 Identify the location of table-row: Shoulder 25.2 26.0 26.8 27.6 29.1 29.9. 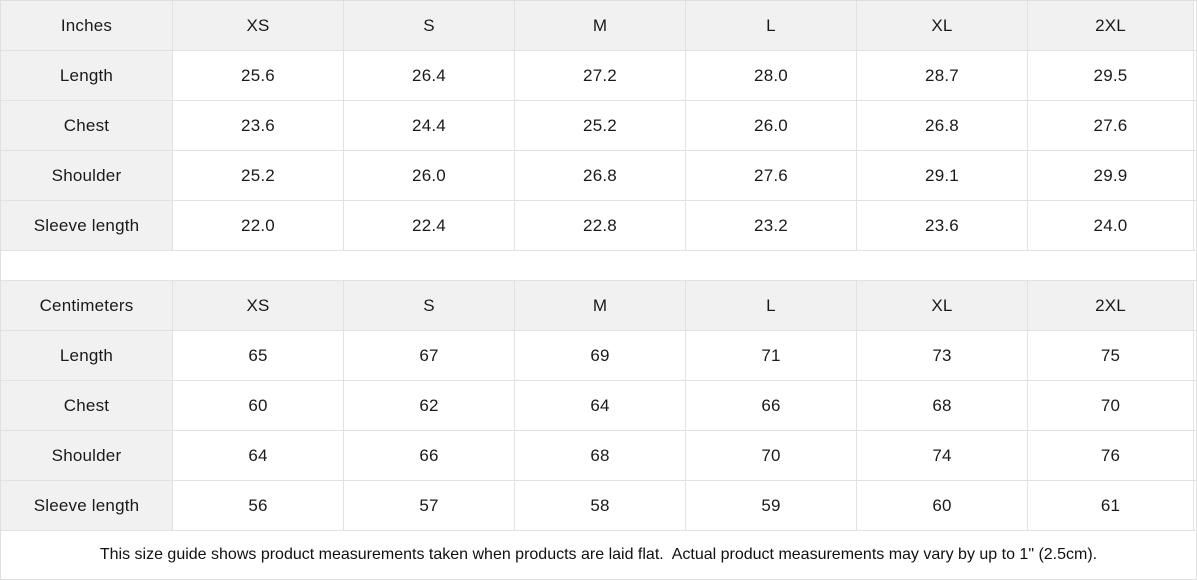
(598, 176).